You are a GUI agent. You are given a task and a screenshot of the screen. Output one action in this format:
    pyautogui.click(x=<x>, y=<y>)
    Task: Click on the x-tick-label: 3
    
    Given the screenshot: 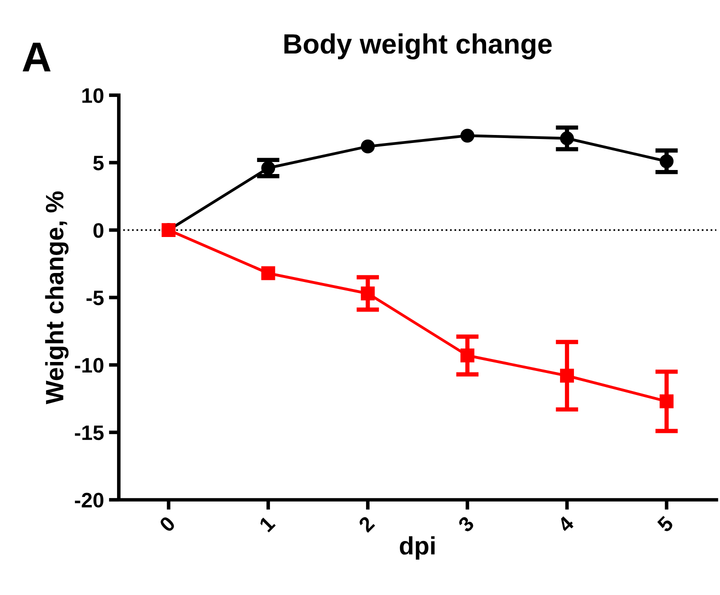 What is the action you would take?
    pyautogui.click(x=466, y=524)
    